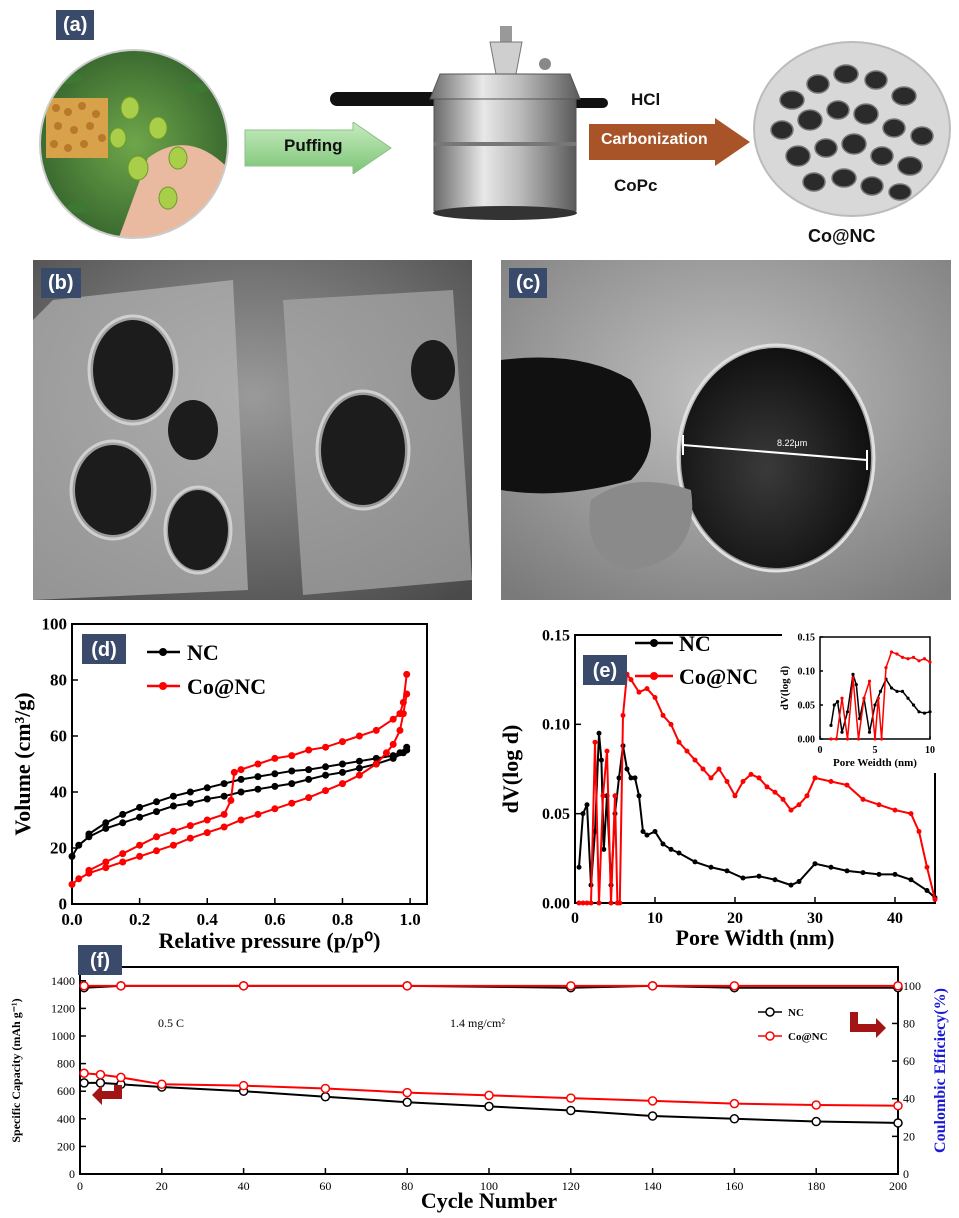 This screenshot has width=959, height=1218. Describe the element at coordinates (100, 961) in the screenshot. I see `panel-label: (f)` at that location.